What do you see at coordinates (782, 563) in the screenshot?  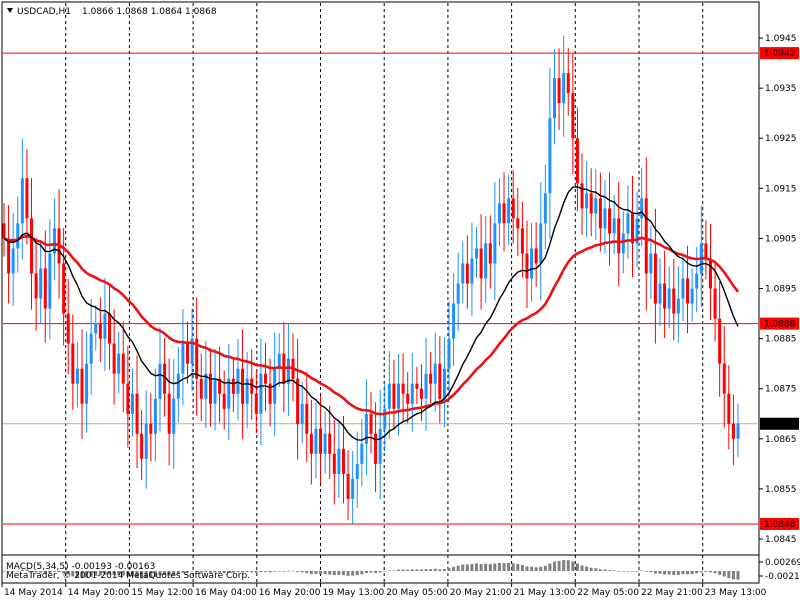 I see `macd-scale-top: 0.00269` at bounding box center [782, 563].